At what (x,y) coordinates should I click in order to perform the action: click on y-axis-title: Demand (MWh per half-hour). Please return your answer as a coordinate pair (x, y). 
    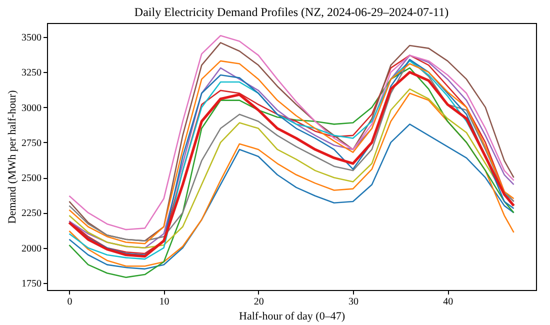
    Looking at the image, I should click on (12, 157).